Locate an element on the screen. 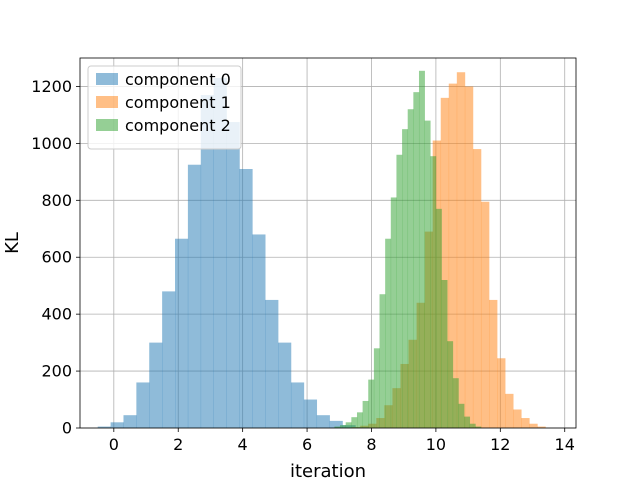  y-tick-label: 1000 is located at coordinates (51, 143).